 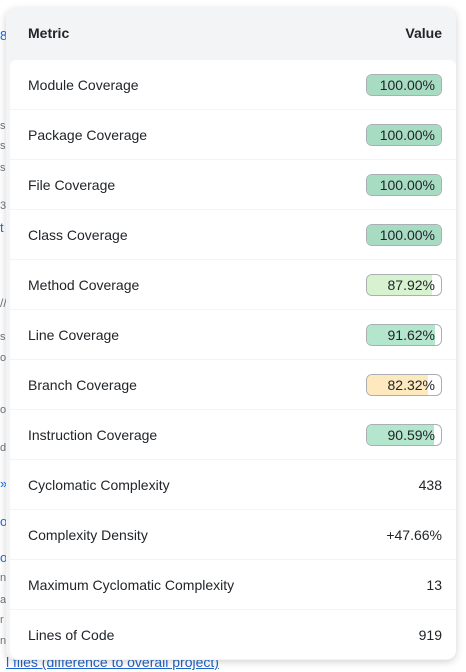 What do you see at coordinates (84, 284) in the screenshot?
I see `metric-label: Method Coverage` at bounding box center [84, 284].